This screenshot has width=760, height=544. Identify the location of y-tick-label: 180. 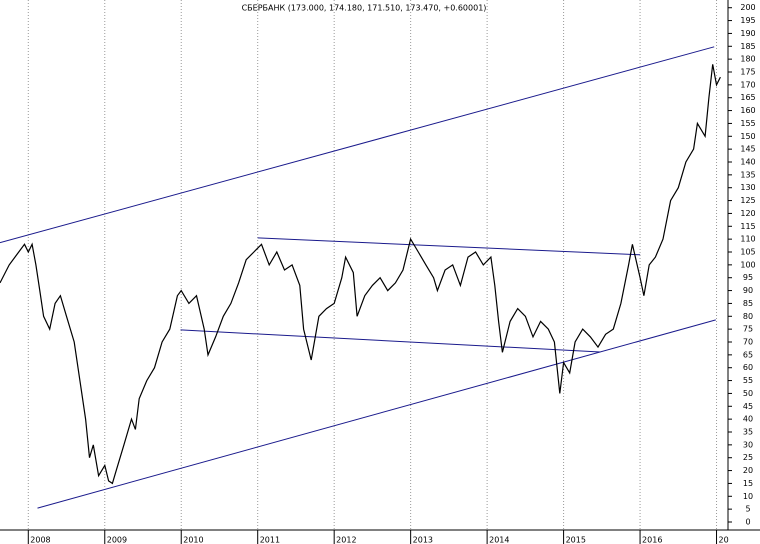
(747, 59).